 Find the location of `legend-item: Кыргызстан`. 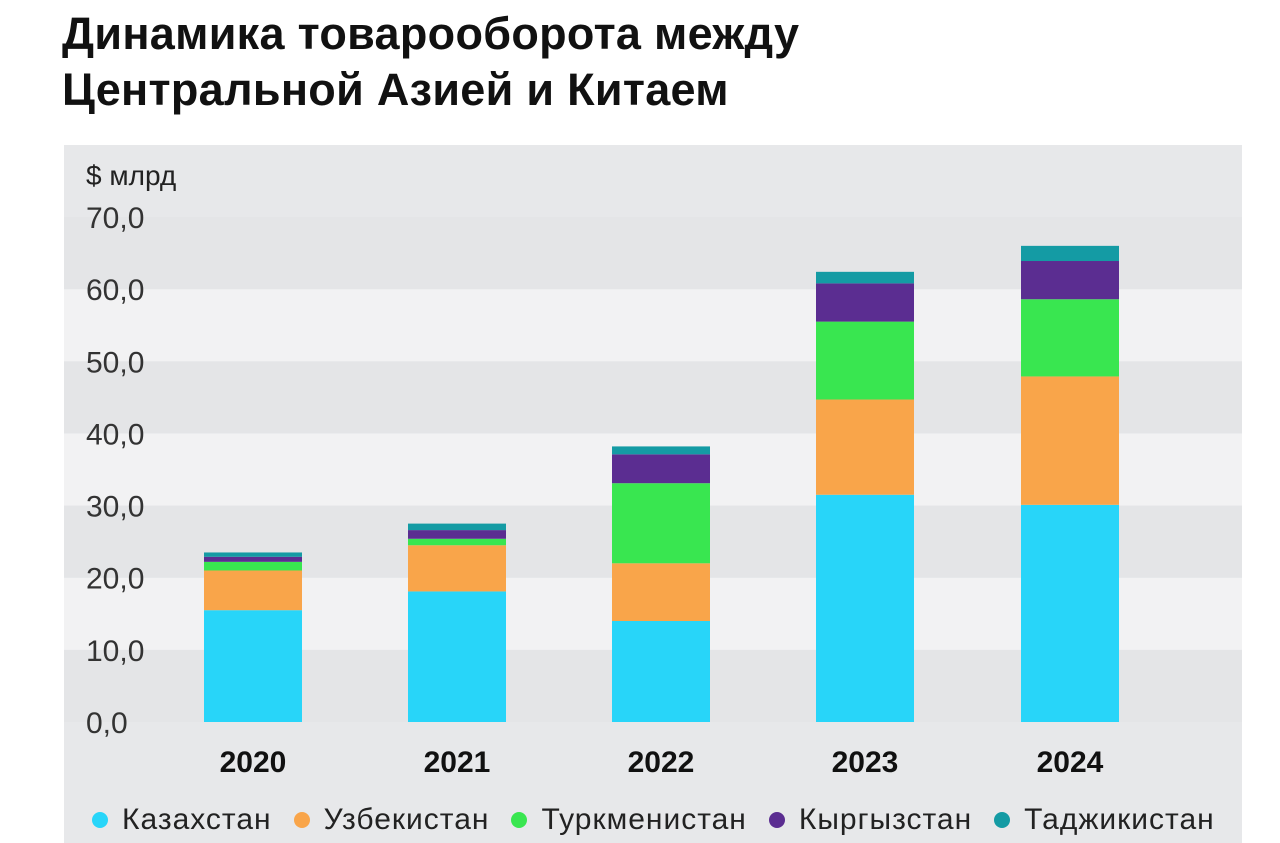

legend-item: Кыргызстан is located at coordinates (870, 820).